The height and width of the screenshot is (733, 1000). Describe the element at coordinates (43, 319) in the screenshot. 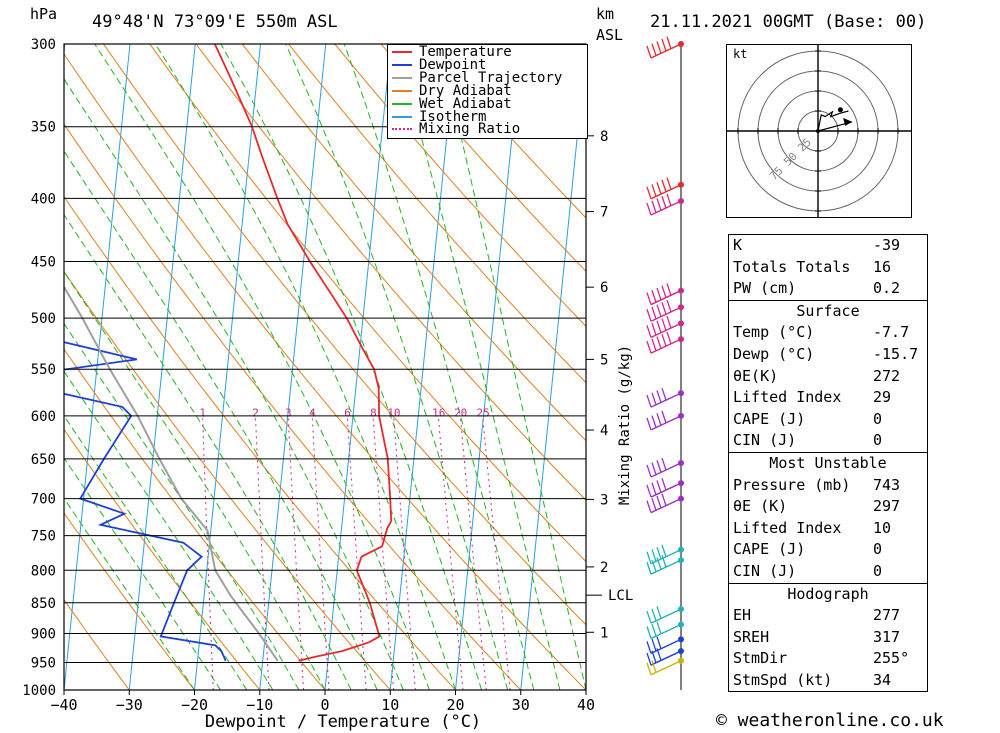

I see `pressure-tick-label: 500` at that location.